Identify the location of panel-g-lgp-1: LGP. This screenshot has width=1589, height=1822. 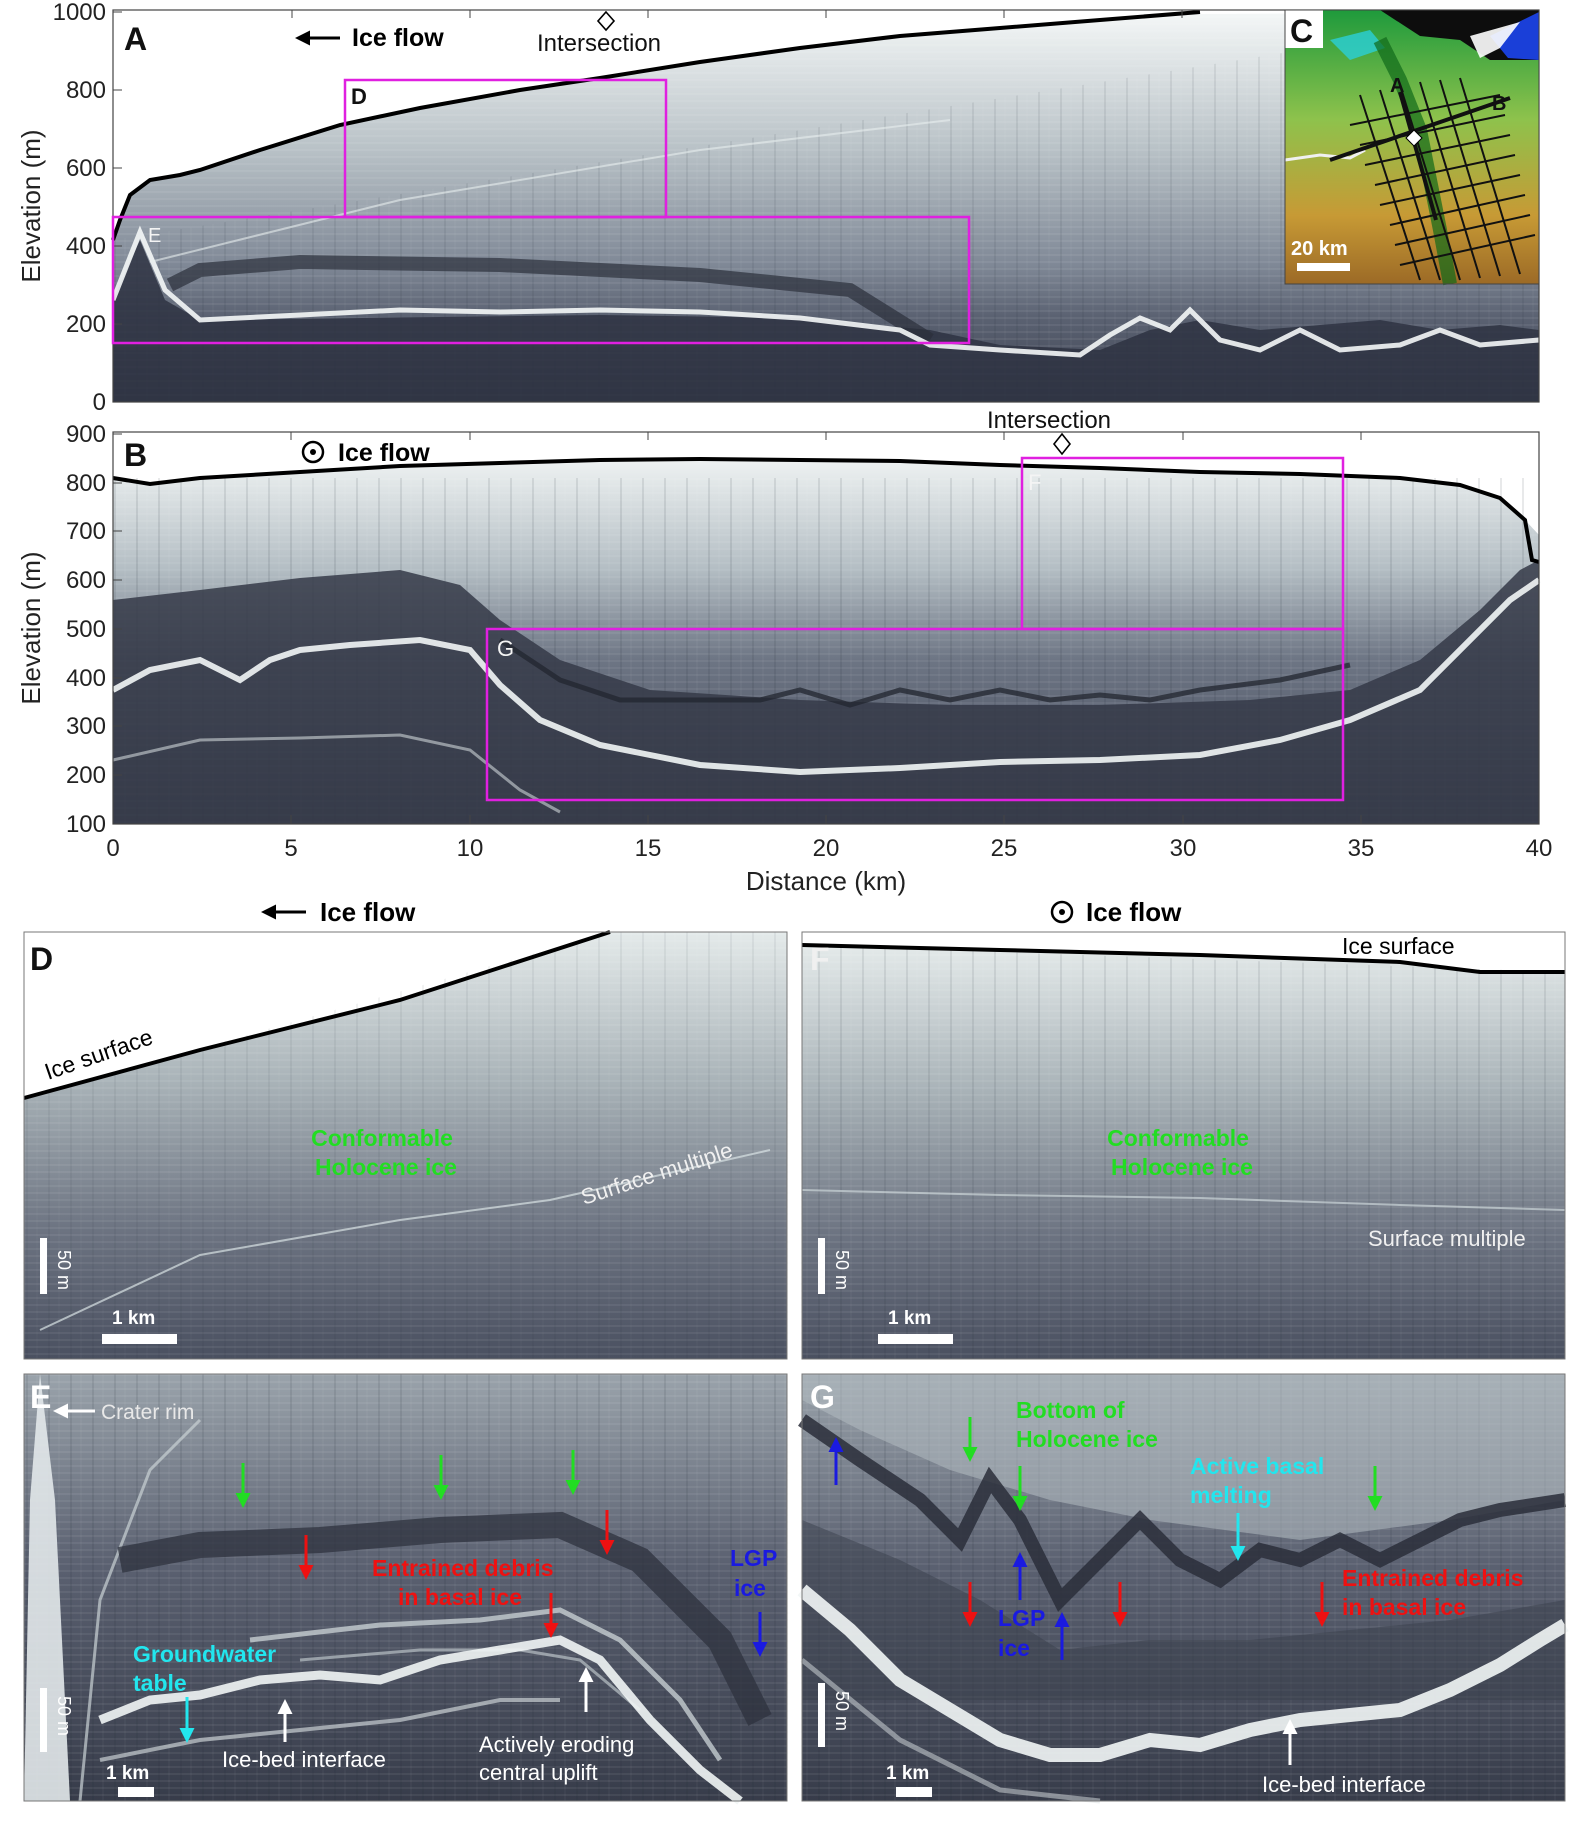
(1021, 1618).